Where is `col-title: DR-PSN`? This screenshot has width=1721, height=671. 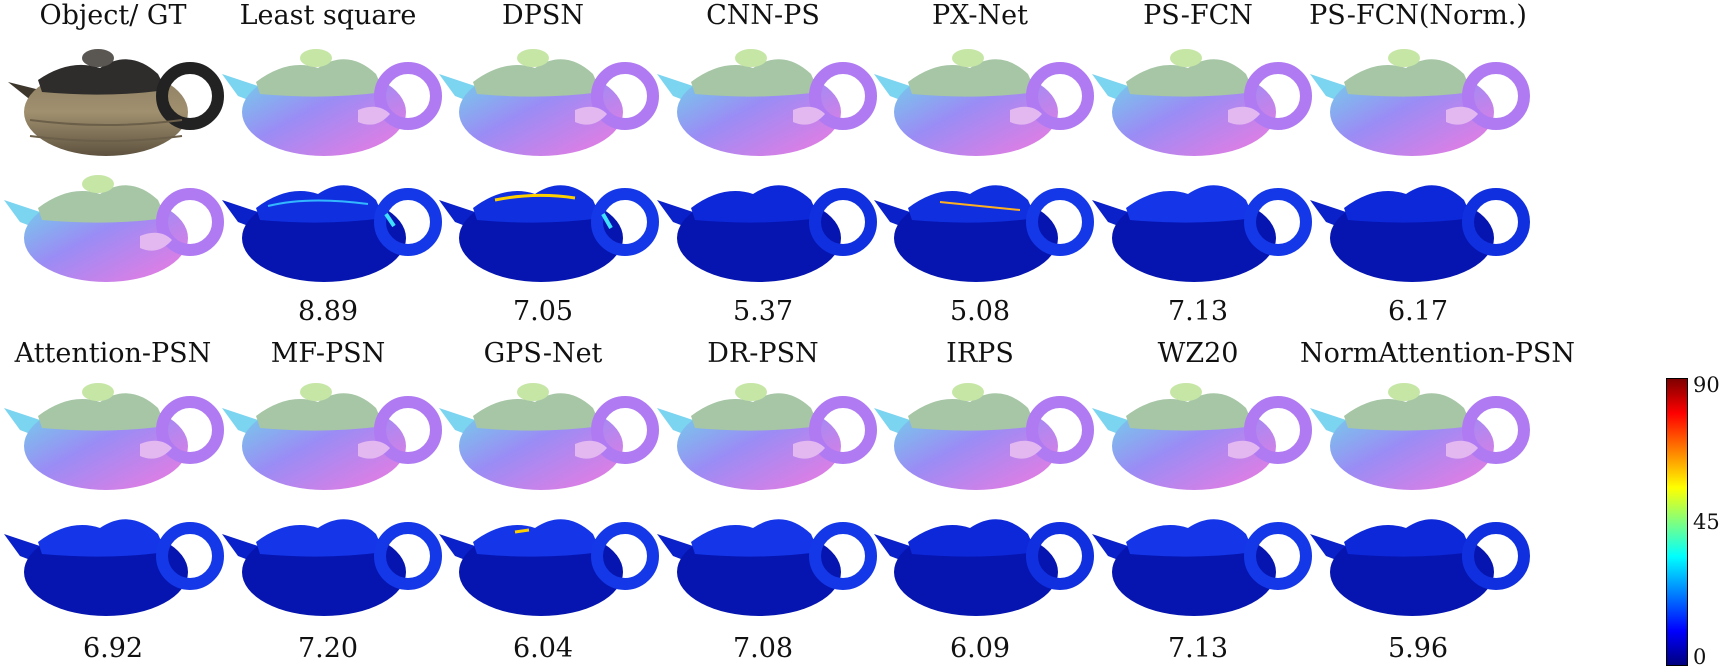 col-title: DR-PSN is located at coordinates (763, 353).